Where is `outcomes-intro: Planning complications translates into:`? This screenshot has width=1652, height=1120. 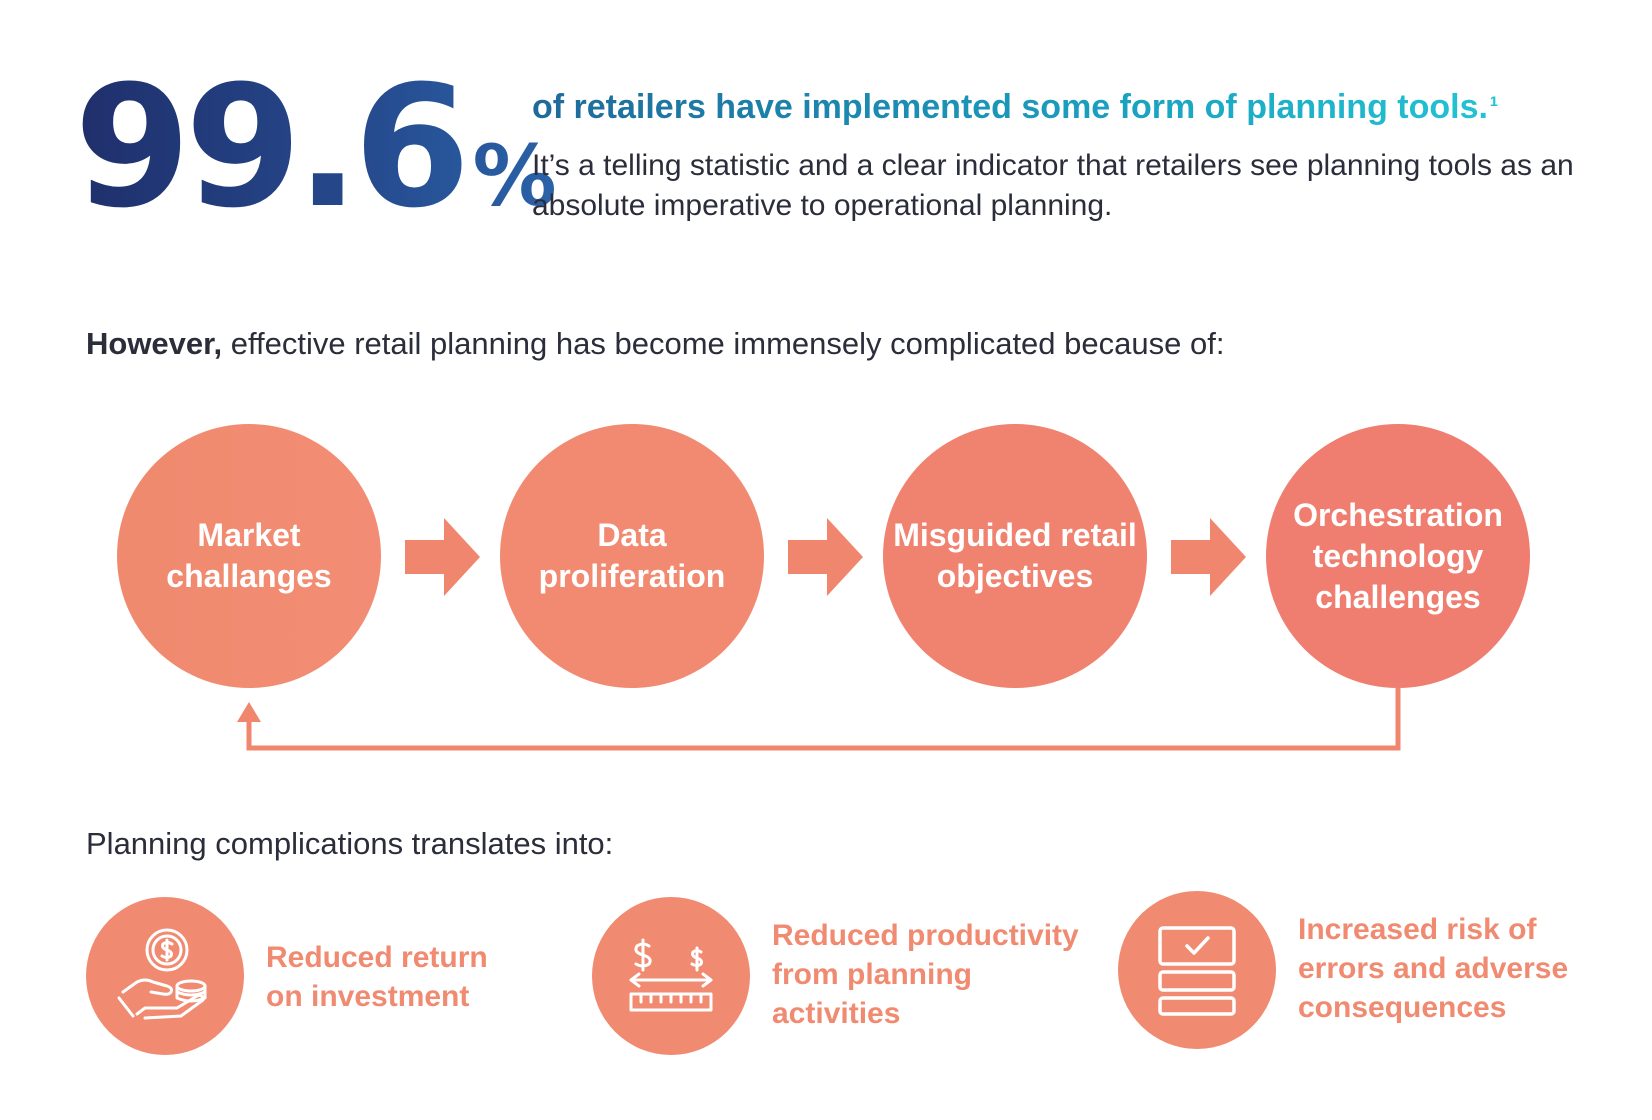
outcomes-intro: Planning complications translates into: is located at coordinates (350, 843).